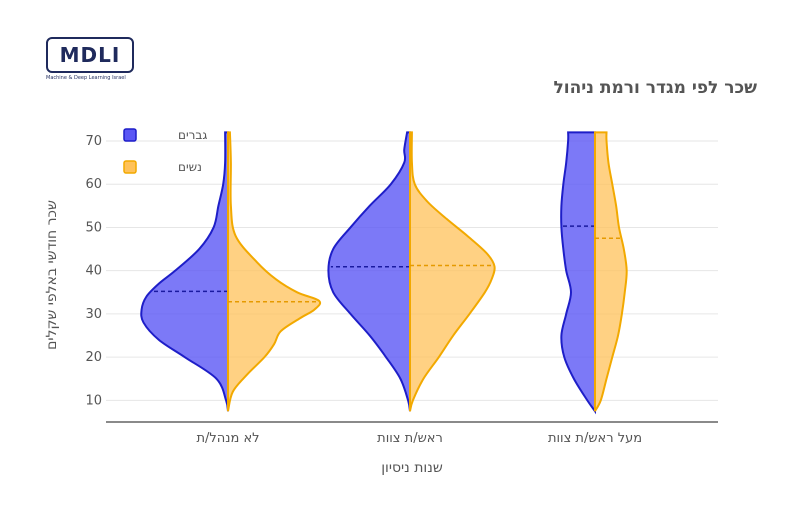  I want to click on legend-label: נשים, so click(190, 167).